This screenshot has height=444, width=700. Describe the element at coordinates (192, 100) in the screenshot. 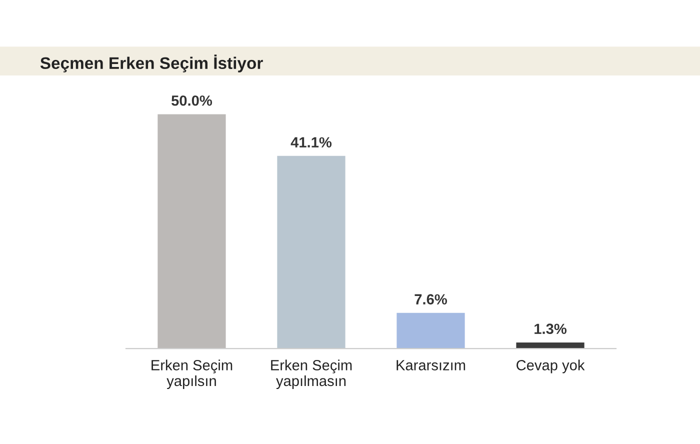

I see `data-label: 50.0%` at that location.